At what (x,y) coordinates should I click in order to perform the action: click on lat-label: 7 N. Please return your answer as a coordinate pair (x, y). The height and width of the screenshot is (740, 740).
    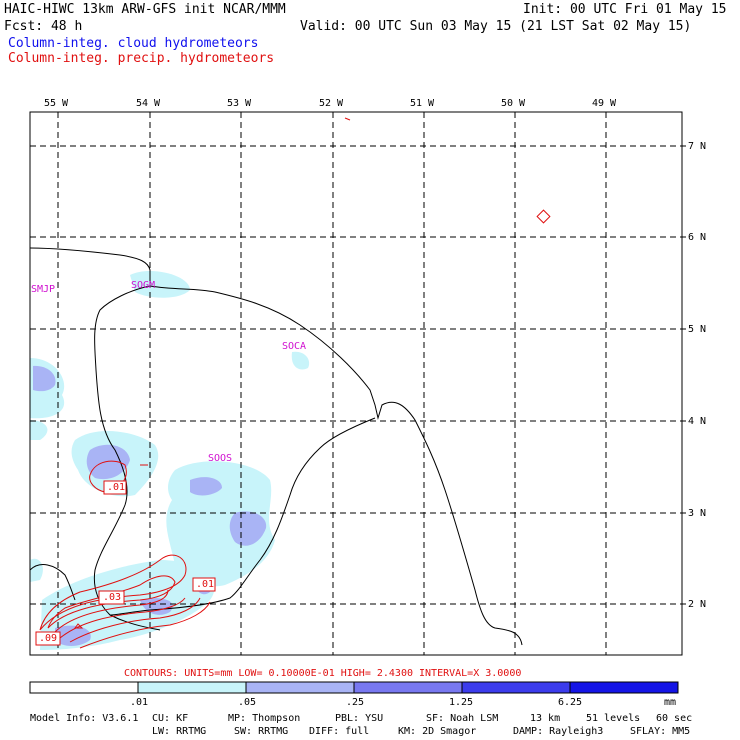
    Looking at the image, I should click on (697, 146).